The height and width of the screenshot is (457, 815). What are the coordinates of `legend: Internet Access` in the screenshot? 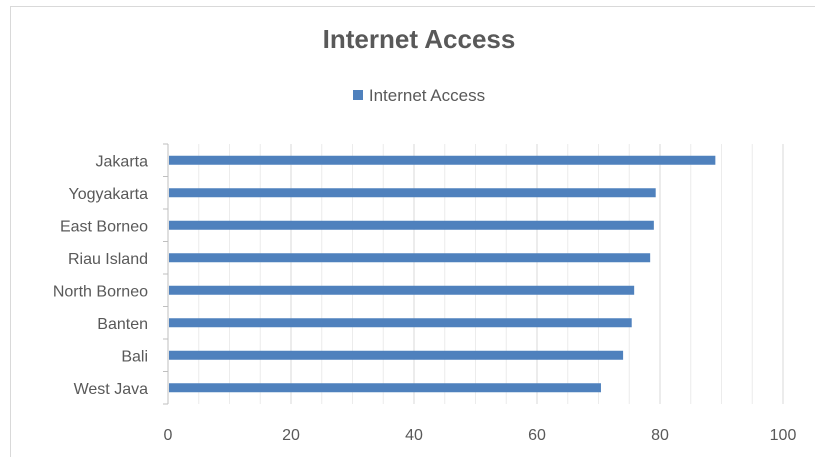 It's located at (407, 96).